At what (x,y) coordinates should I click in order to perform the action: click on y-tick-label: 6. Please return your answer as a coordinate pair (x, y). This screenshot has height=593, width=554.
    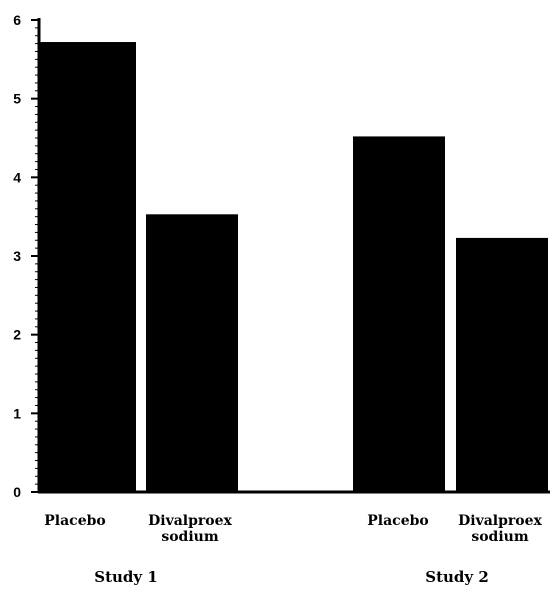
    Looking at the image, I should click on (17, 20).